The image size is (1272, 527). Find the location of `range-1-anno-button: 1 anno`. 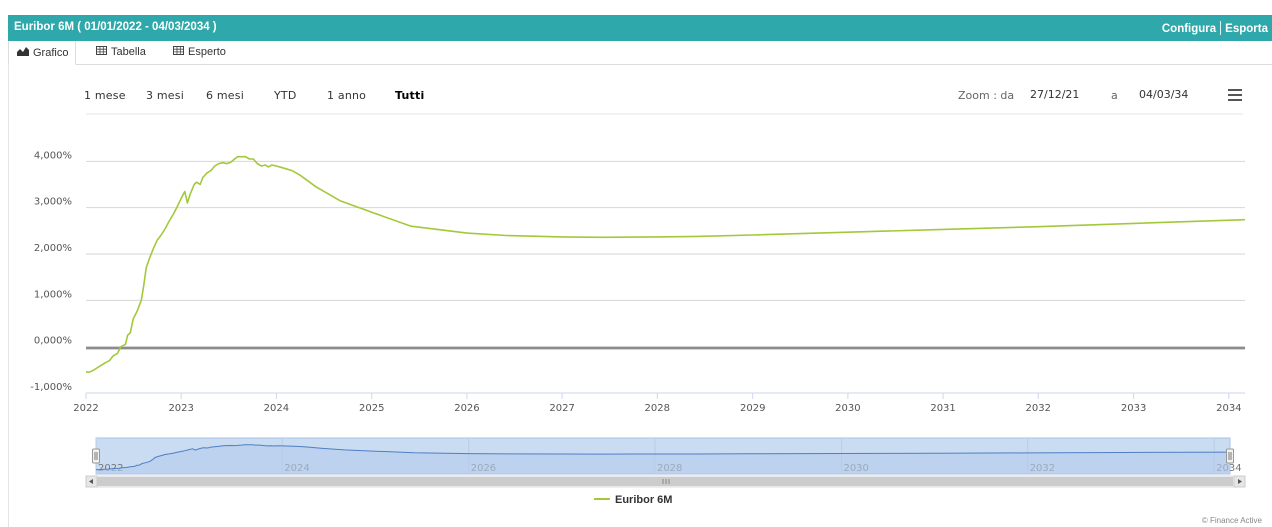

range-1-anno-button: 1 anno is located at coordinates (347, 95).